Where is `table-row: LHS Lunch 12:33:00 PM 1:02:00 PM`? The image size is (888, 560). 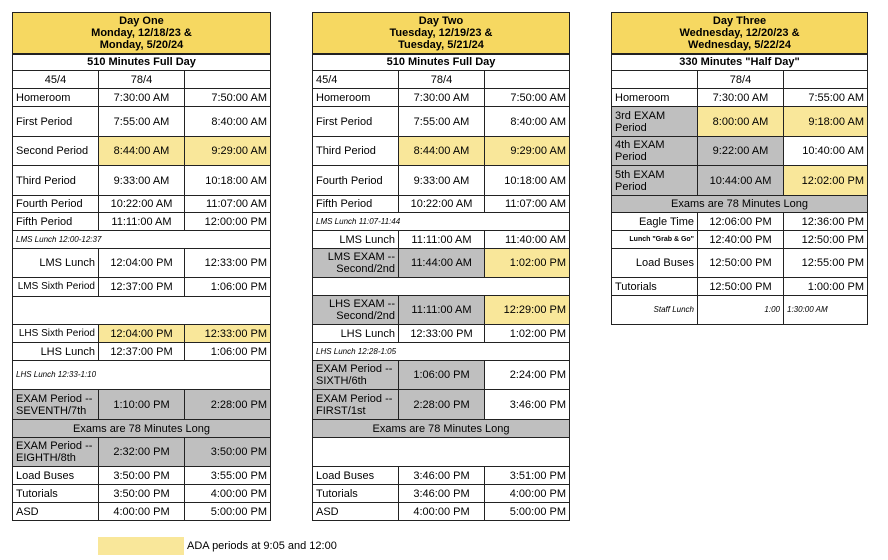
table-row: LHS Lunch 12:33:00 PM 1:02:00 PM is located at coordinates (441, 333).